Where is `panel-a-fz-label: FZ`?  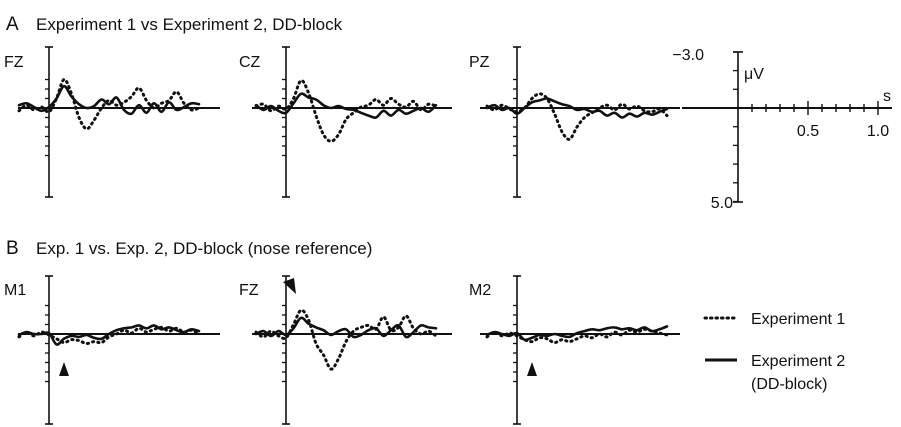
panel-a-fz-label: FZ is located at coordinates (14, 62).